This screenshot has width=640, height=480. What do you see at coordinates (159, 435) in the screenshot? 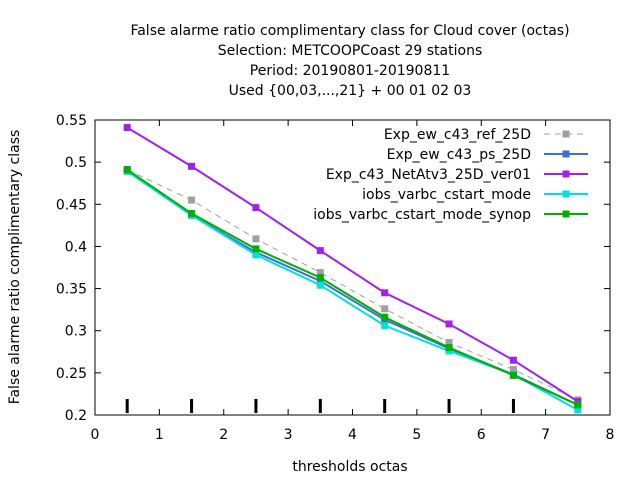
I see `x-tick-label: 1` at bounding box center [159, 435].